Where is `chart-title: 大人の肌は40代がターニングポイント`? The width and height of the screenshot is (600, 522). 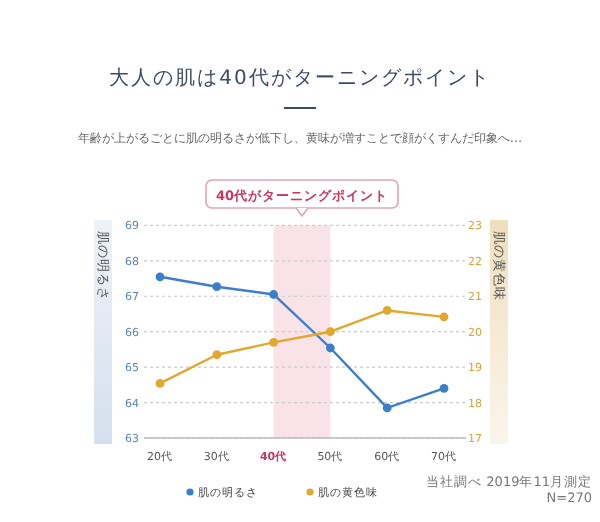 chart-title: 大人の肌は40代がターニングポイント is located at coordinates (300, 78).